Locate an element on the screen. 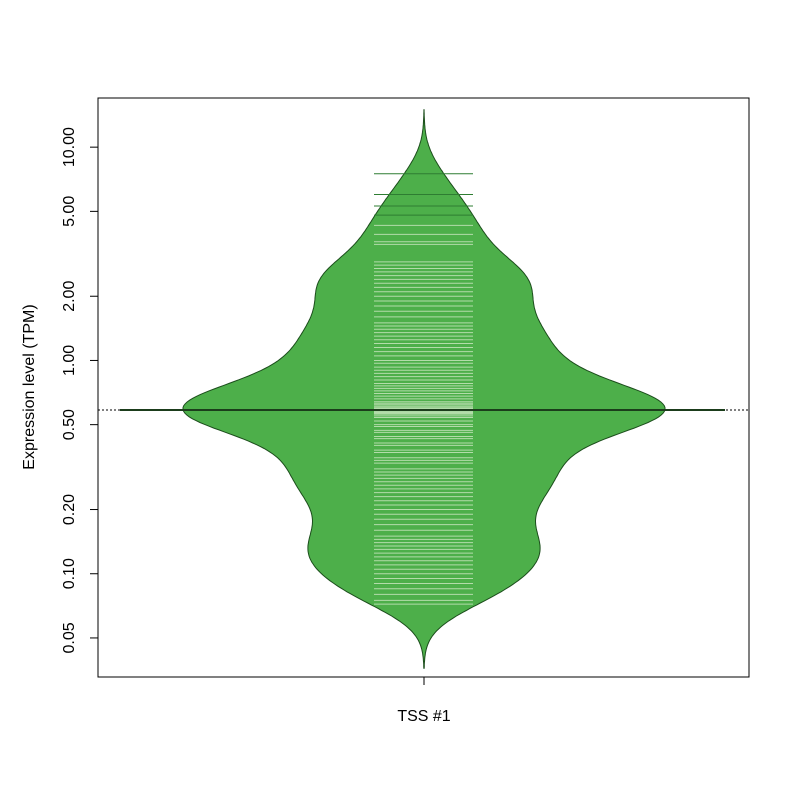  y-tick-label: 0.50 is located at coordinates (69, 424).